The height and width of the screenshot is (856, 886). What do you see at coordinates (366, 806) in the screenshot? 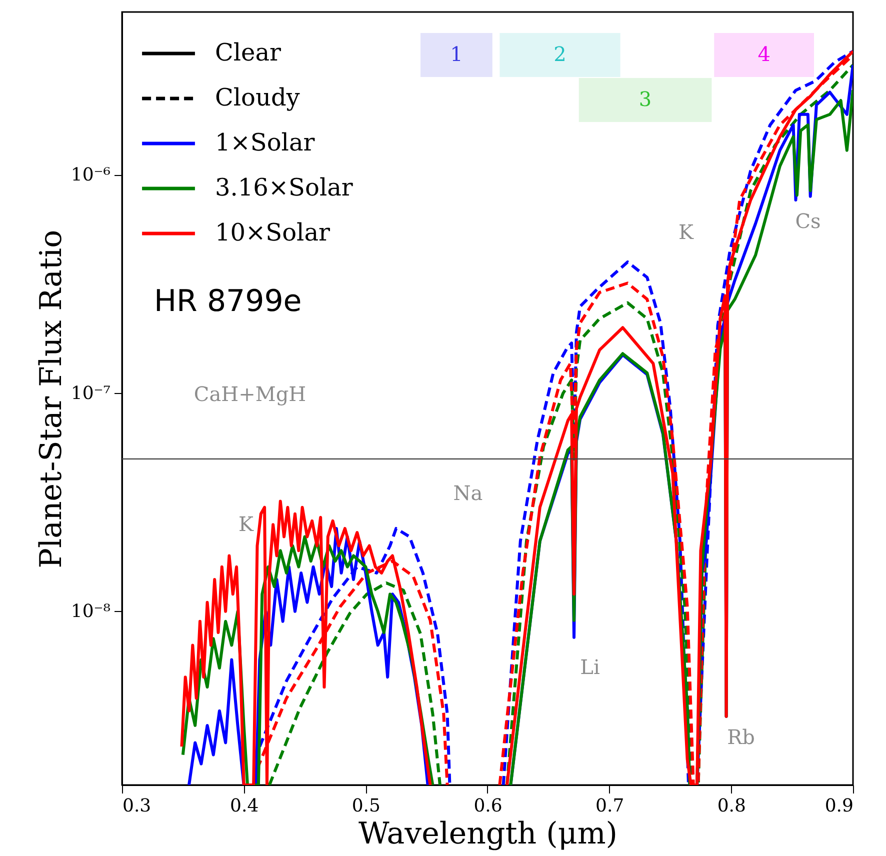
I see `x-tick-label: 0.5` at bounding box center [366, 806].